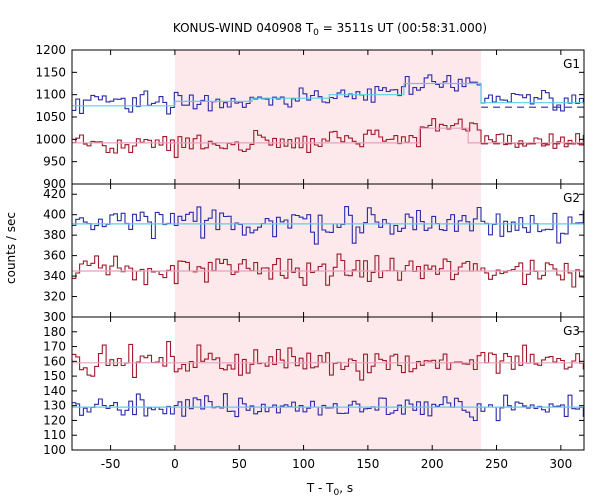  Describe the element at coordinates (50, 117) in the screenshot. I see `y-tick-label: 1050` at that location.